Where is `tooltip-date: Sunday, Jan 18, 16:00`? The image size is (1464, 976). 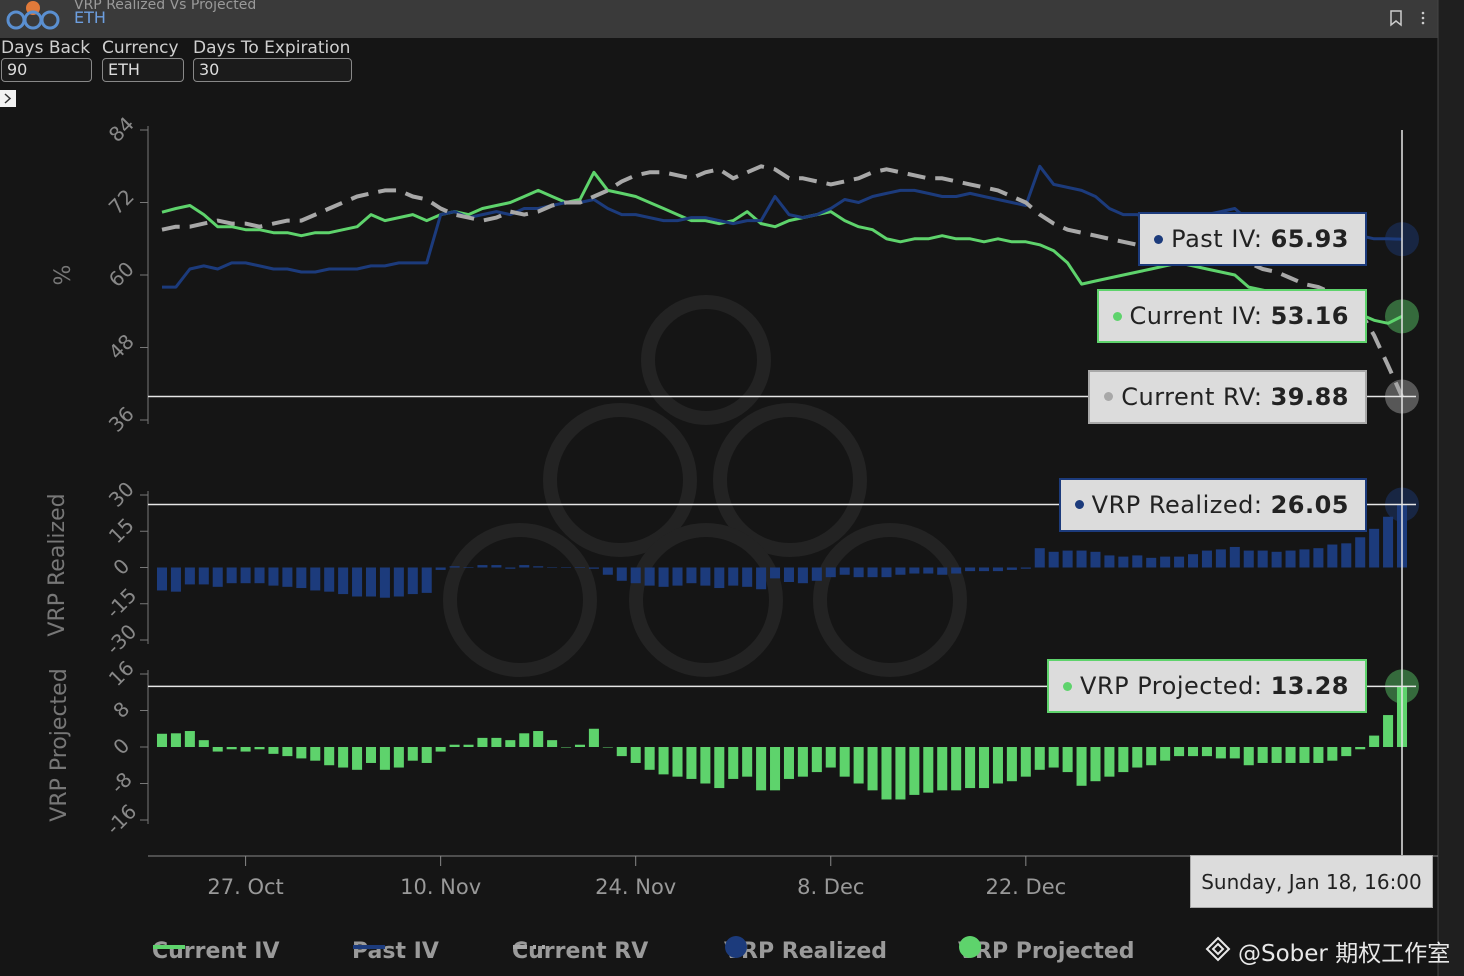
tooltip-date: Sunday, Jan 18, 16:00 is located at coordinates (1311, 881).